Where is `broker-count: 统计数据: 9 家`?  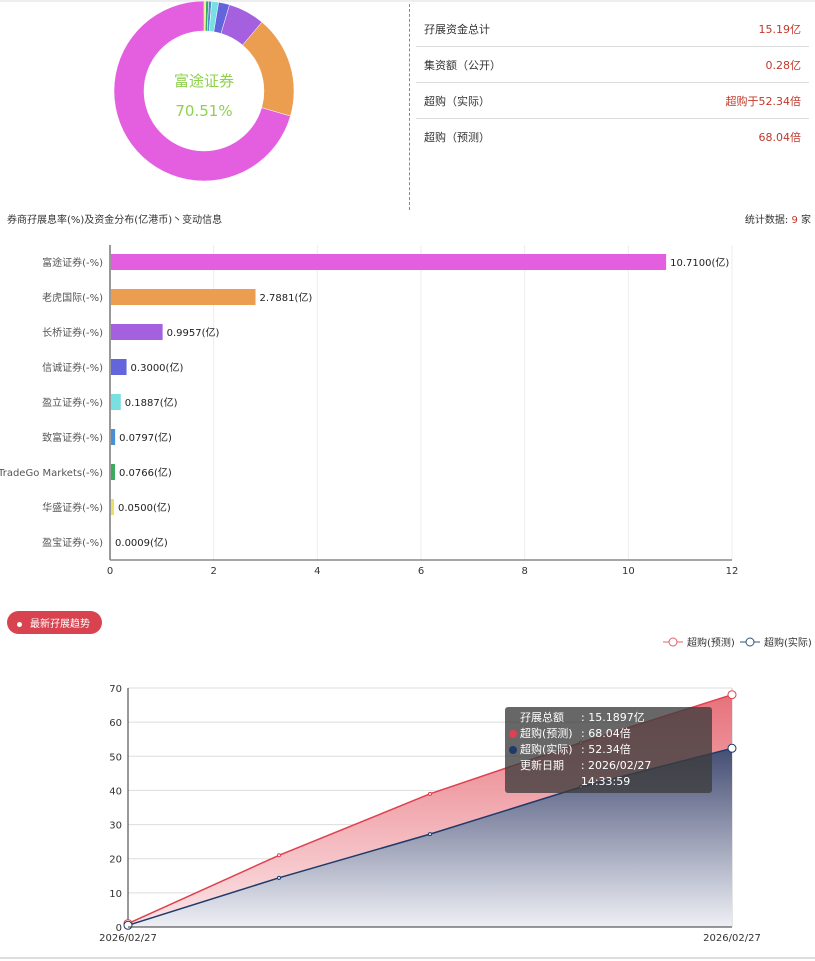
broker-count: 统计数据: 9 家 is located at coordinates (778, 218).